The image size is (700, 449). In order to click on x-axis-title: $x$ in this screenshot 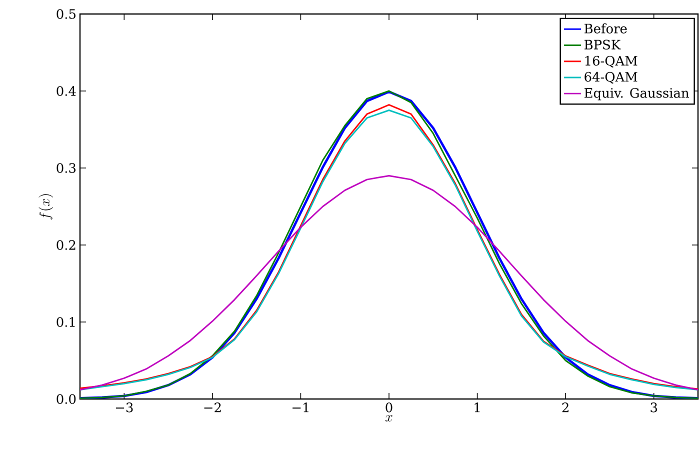, I will do `click(388, 418)`.